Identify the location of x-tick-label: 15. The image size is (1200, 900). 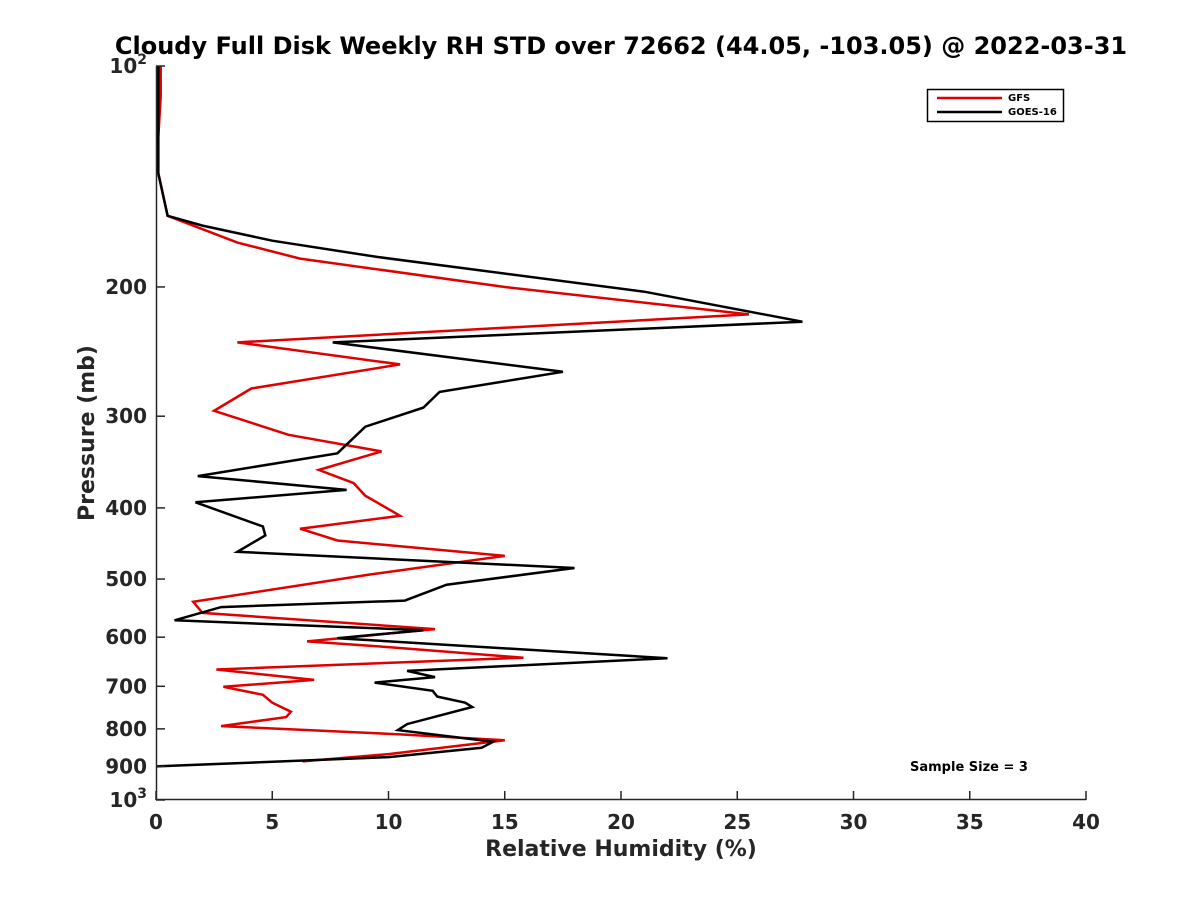
(505, 822).